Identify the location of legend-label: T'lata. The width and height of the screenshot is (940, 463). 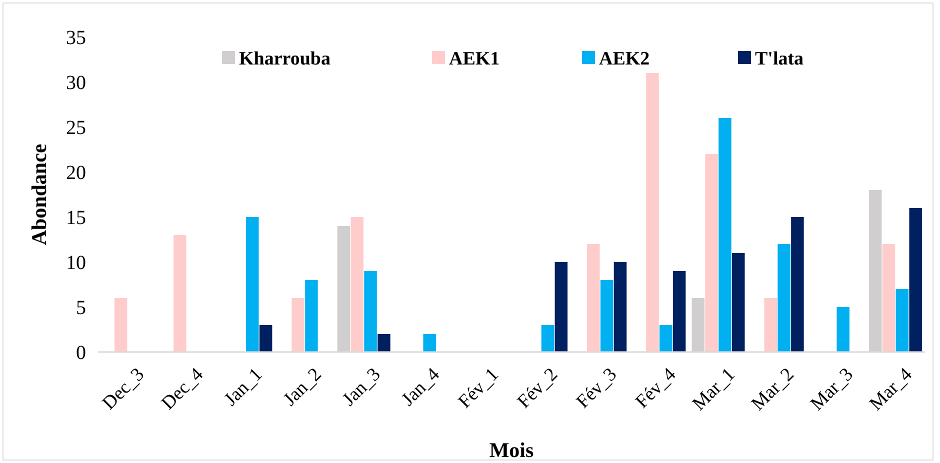
(779, 59).